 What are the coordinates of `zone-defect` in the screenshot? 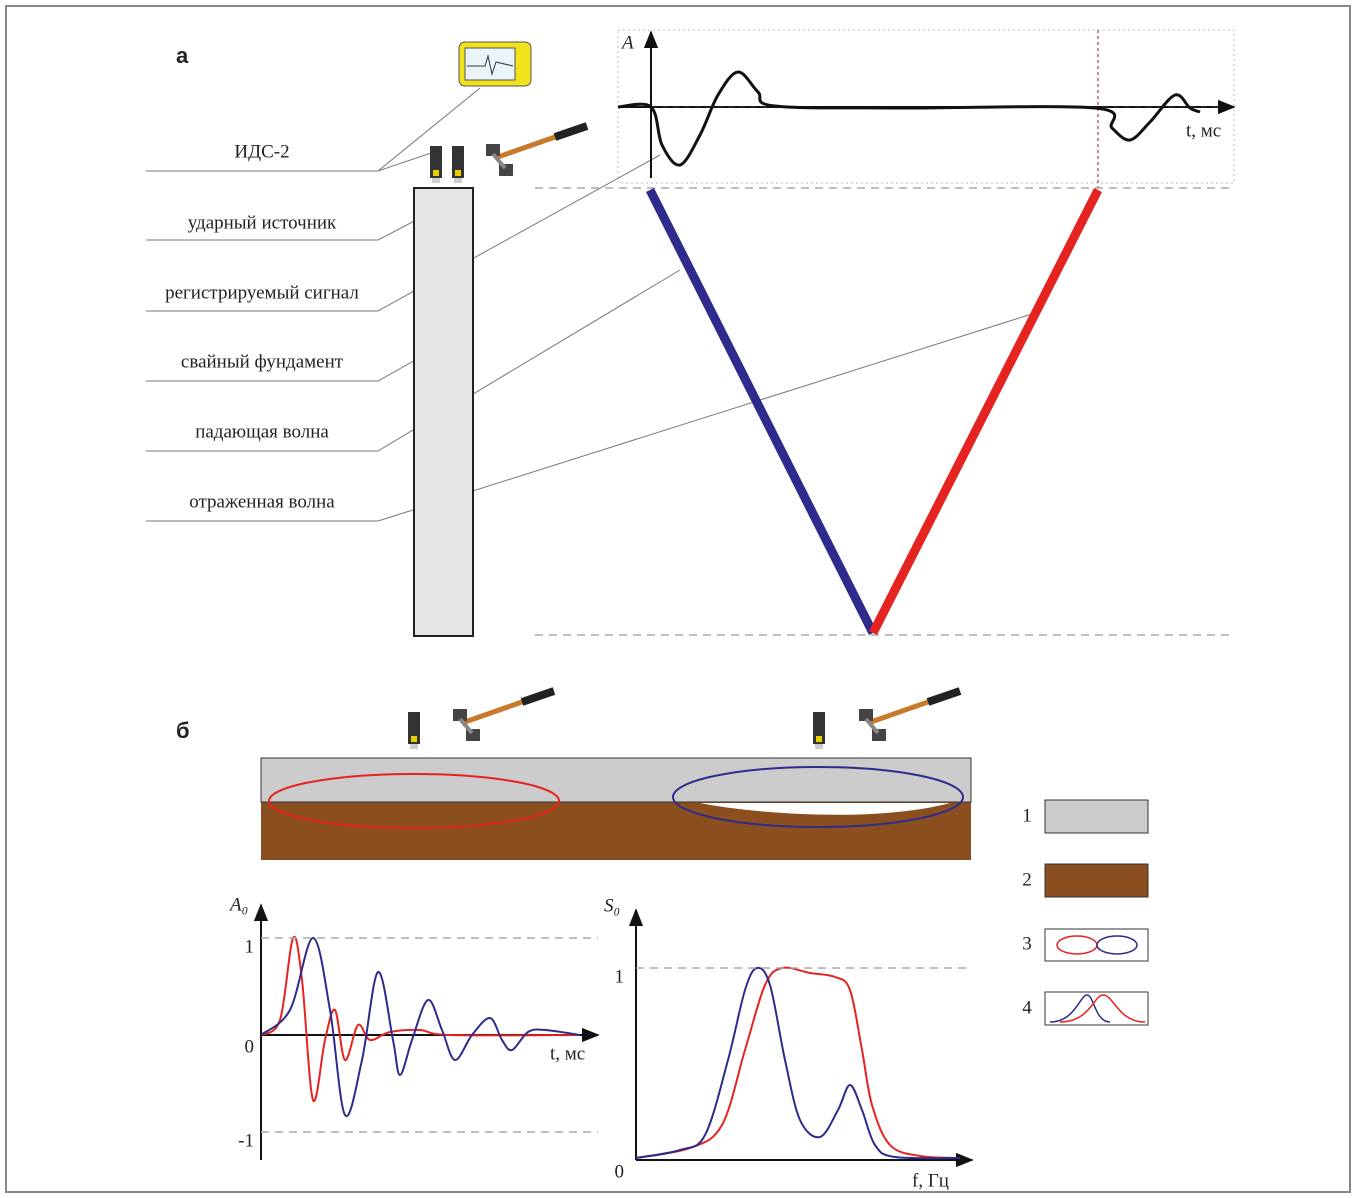 It's located at (818, 797).